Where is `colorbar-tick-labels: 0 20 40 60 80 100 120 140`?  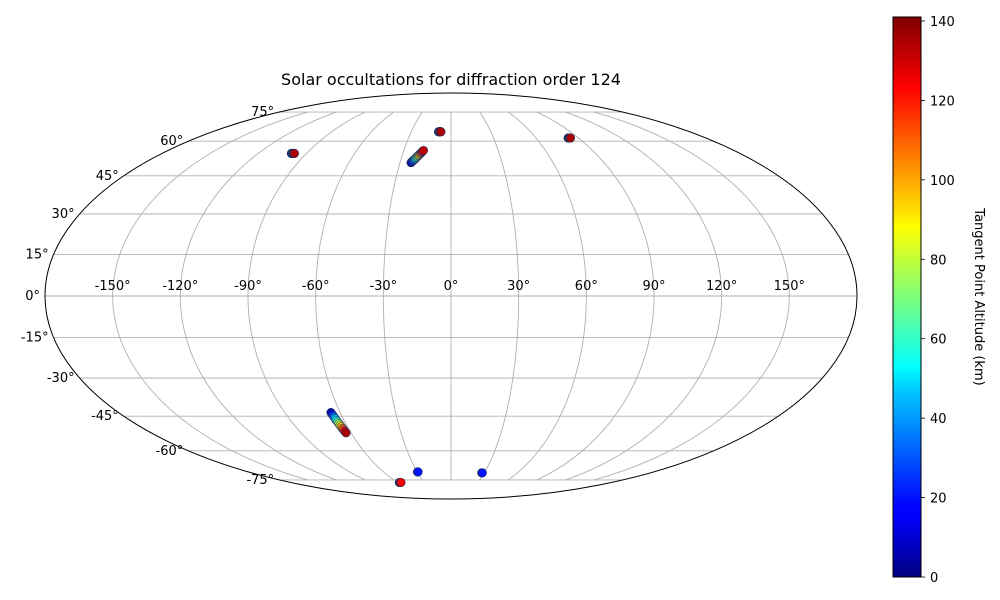
colorbar-tick-labels: 0 20 40 60 80 100 120 140 is located at coordinates (938, 300).